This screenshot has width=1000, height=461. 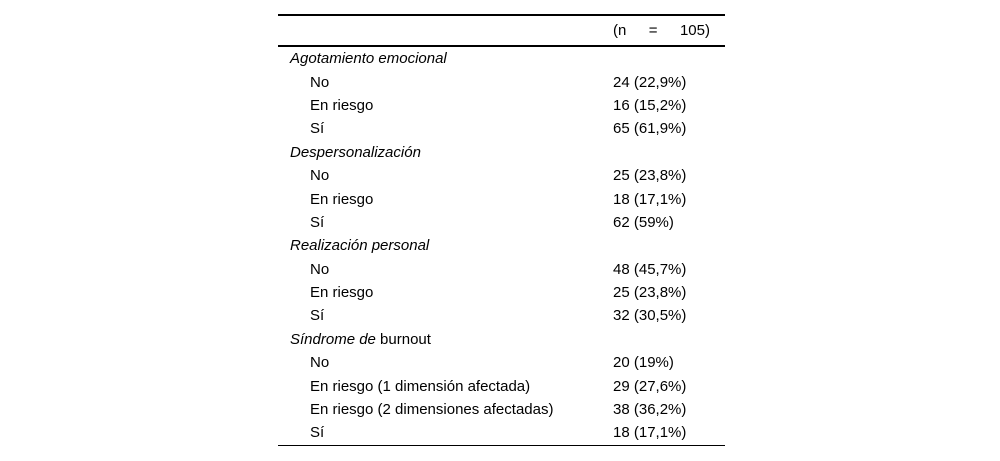 I want to click on table-row: En riesgo 16 (15,2%), so click(x=501, y=105).